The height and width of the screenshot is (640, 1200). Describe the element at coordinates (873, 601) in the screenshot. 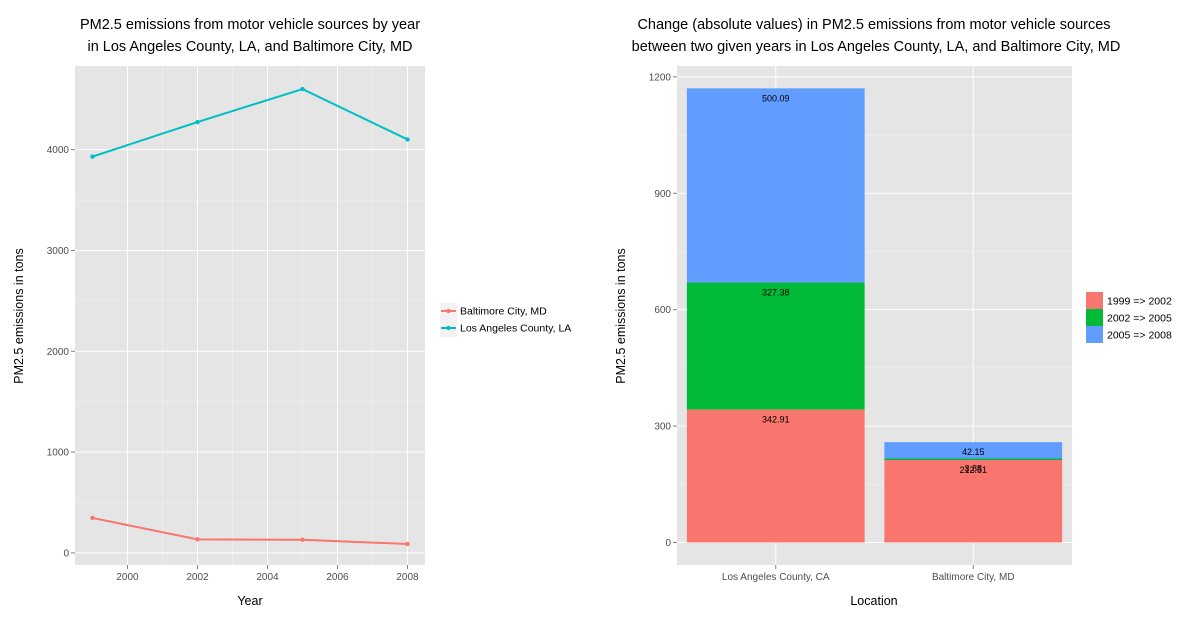

I see `bar-chart-x-axis-title: Location` at that location.